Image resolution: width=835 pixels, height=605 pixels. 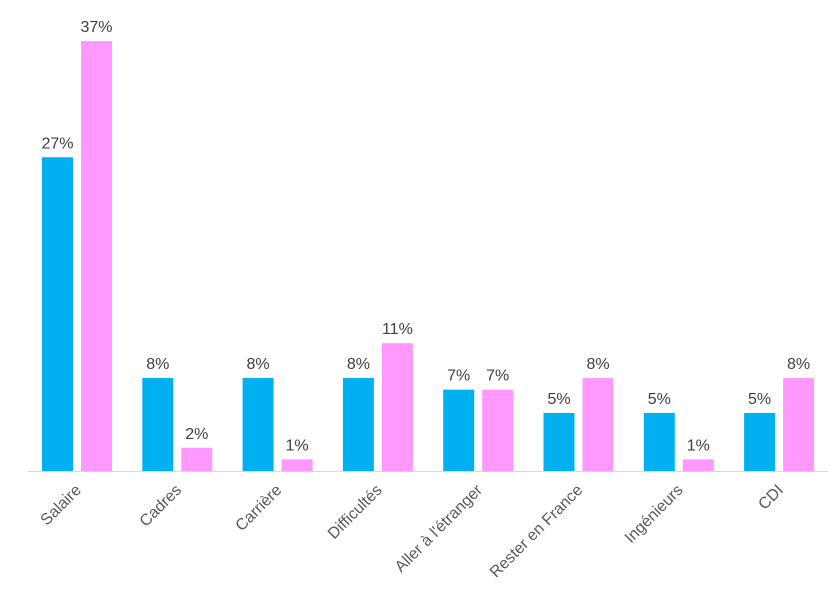 I want to click on data-label-series-1-6: 5%, so click(x=659, y=399).